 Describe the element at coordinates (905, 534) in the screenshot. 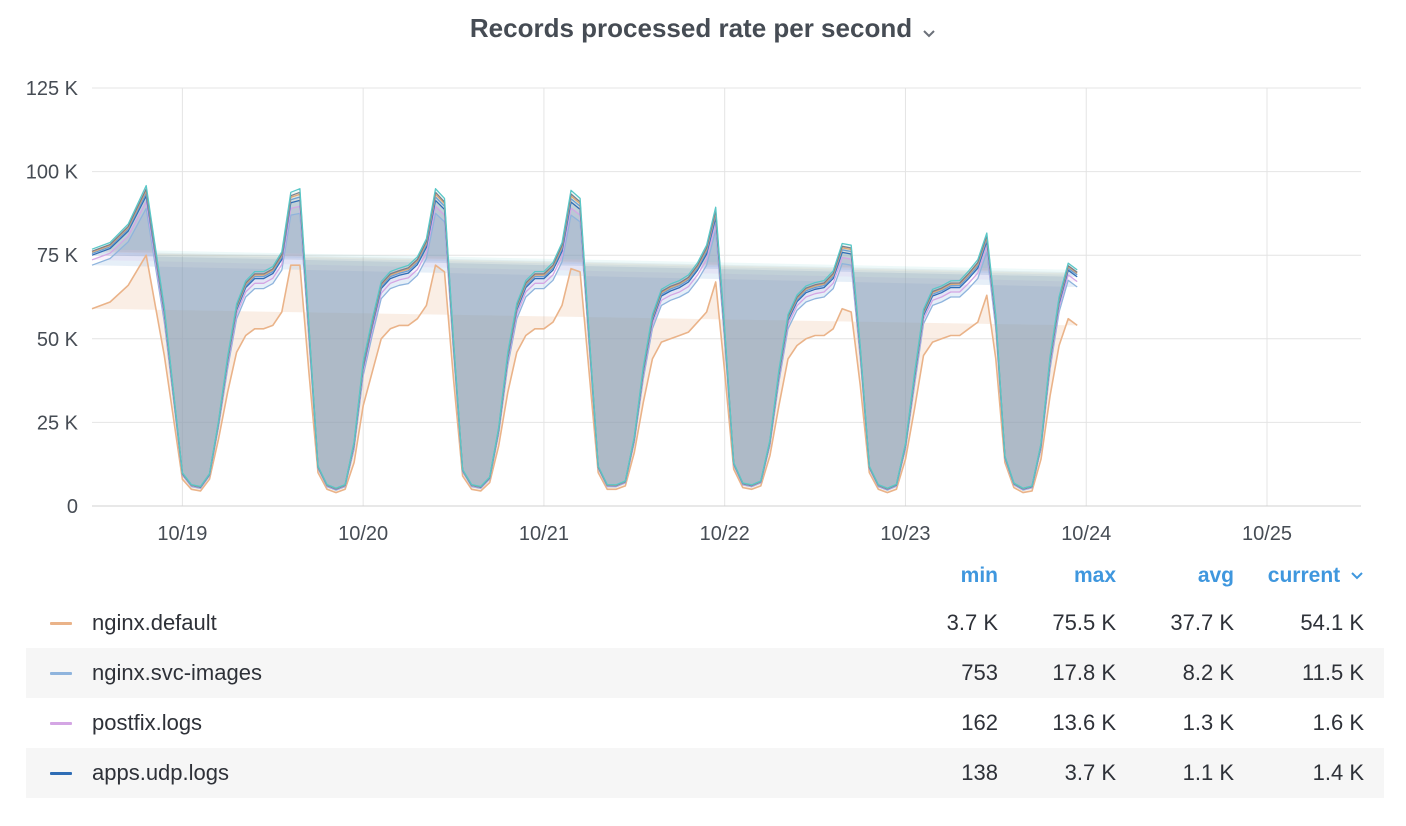

I see `x-tick-label: 10/23` at that location.